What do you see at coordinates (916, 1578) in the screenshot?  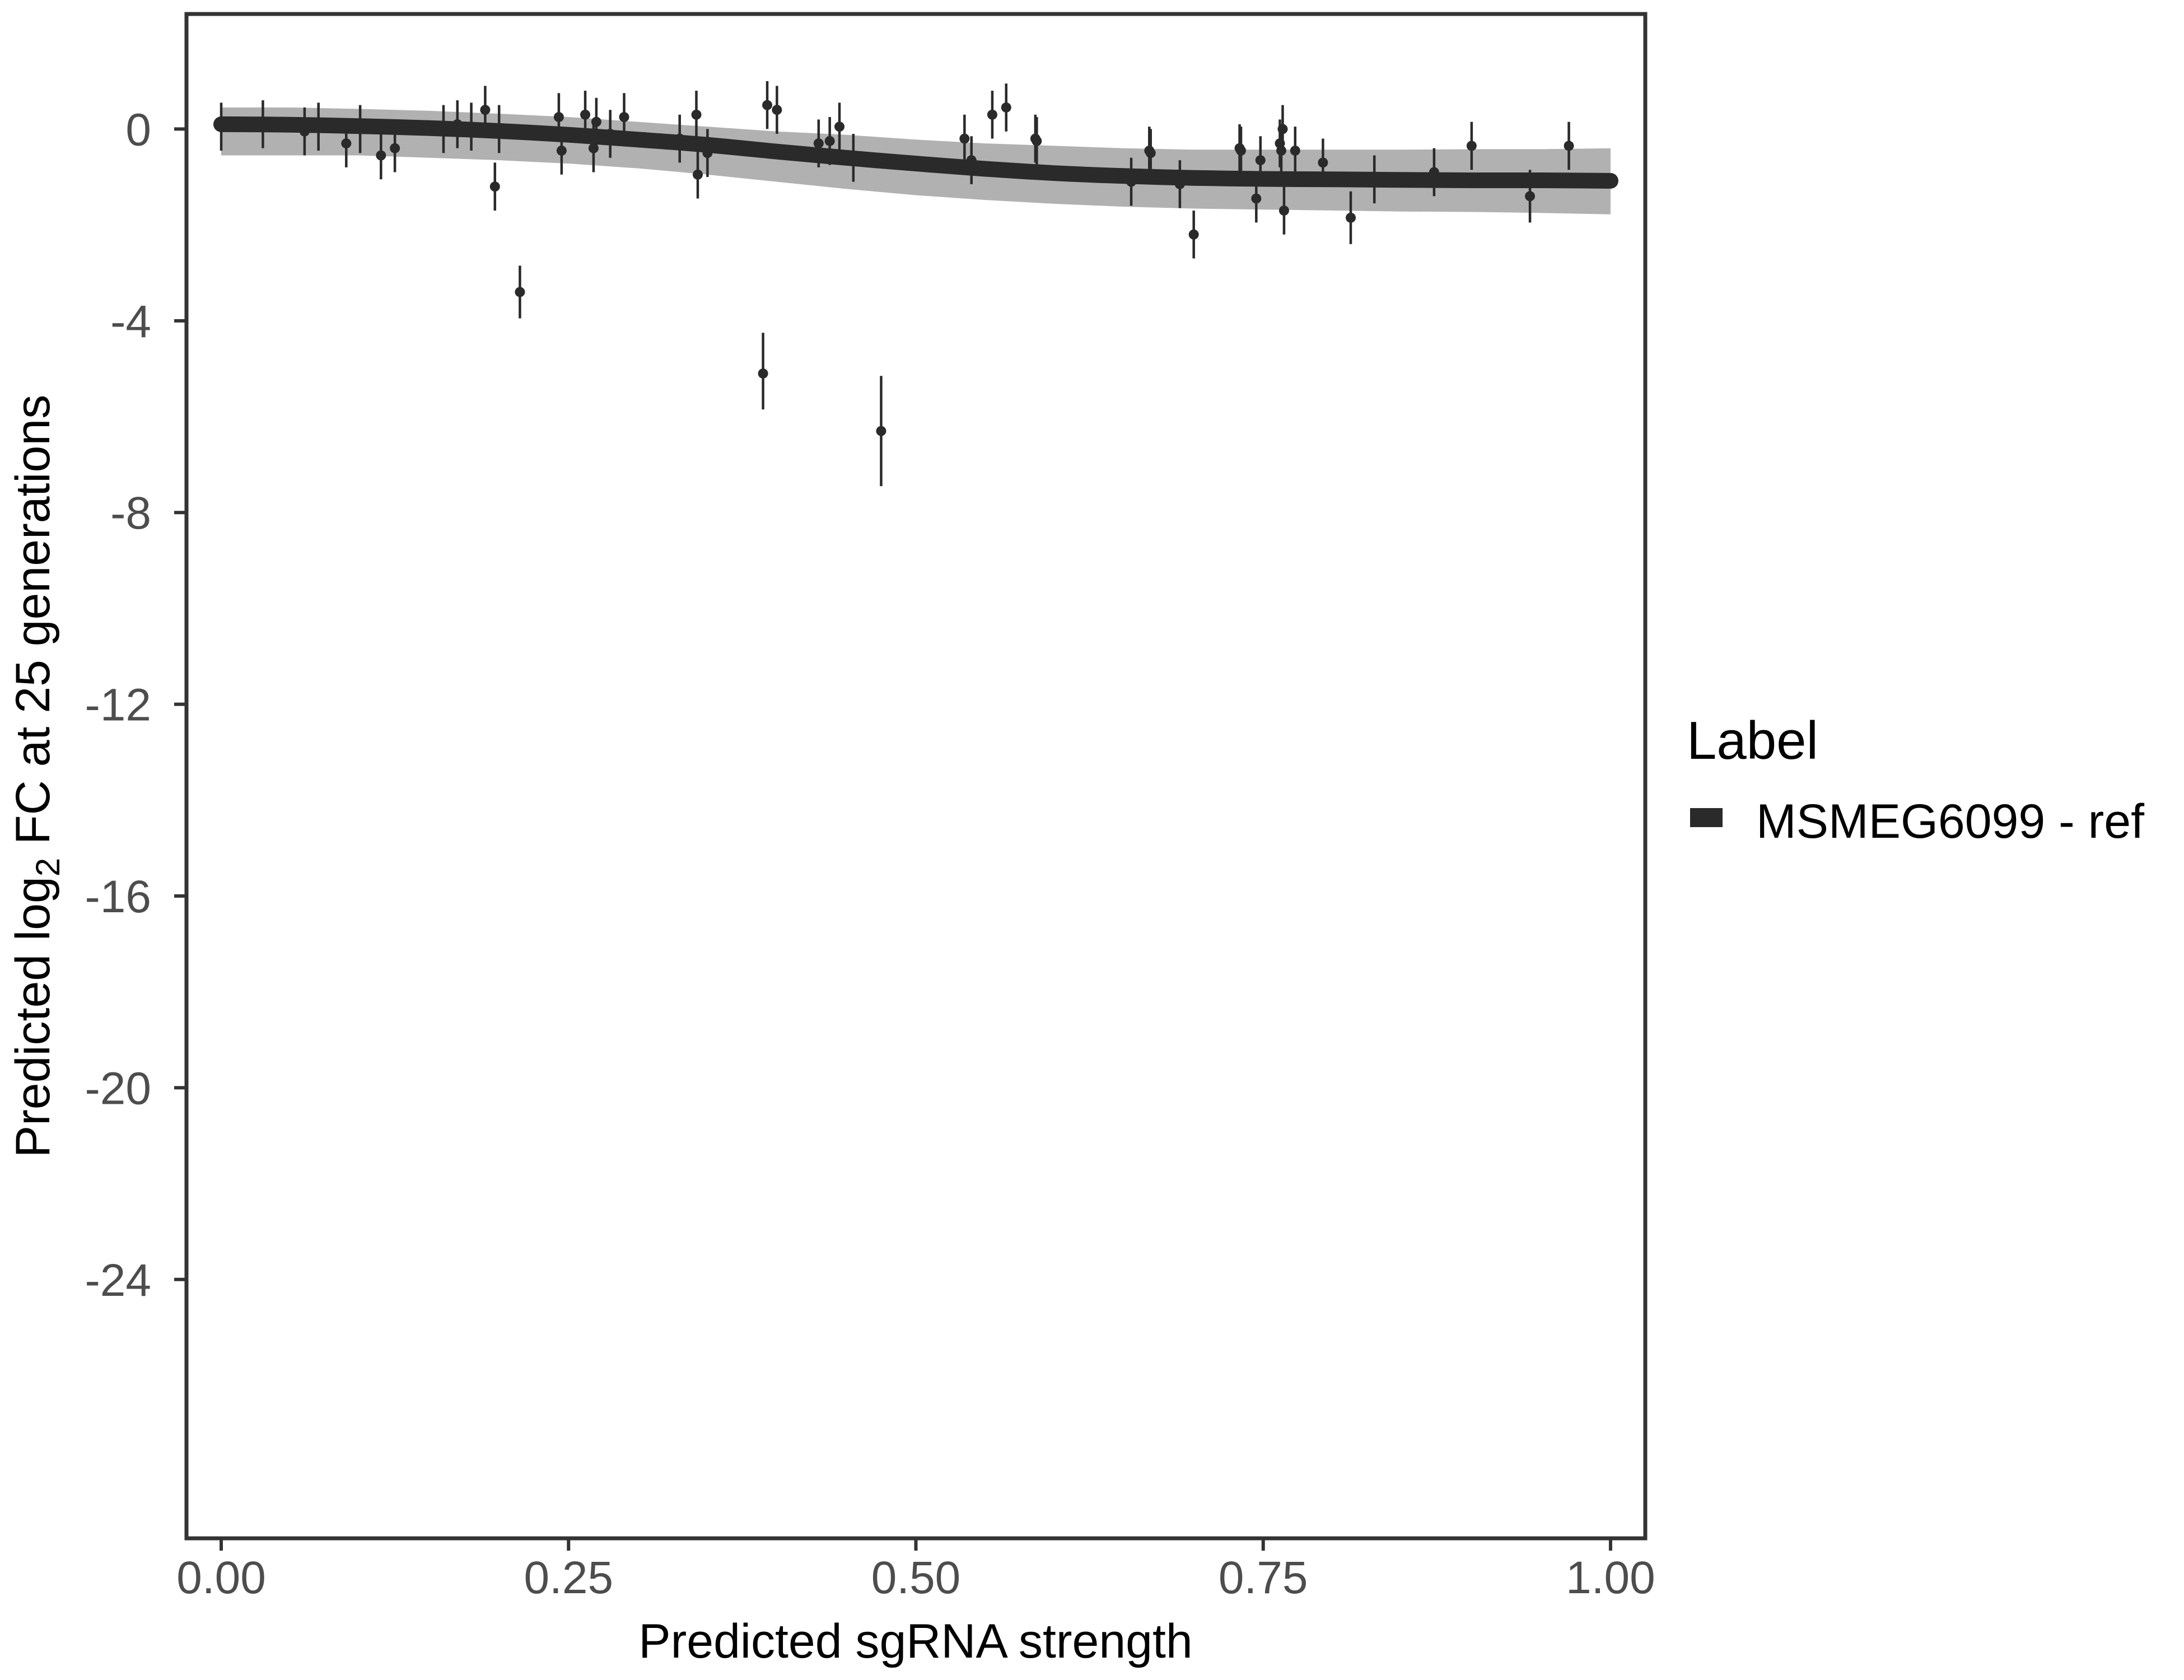 I see `x-tick-label: 0.50` at bounding box center [916, 1578].